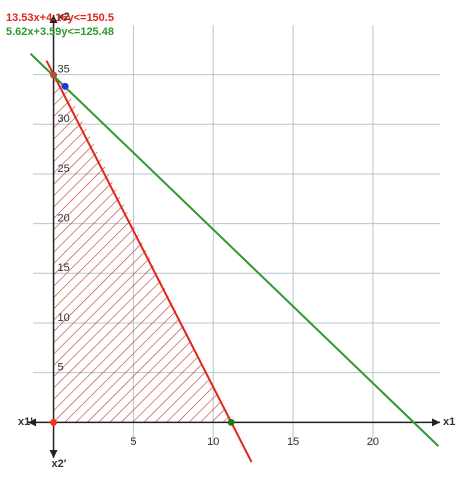 This screenshot has width=466, height=480. Describe the element at coordinates (59, 464) in the screenshot. I see `axis-label: x2'` at that location.